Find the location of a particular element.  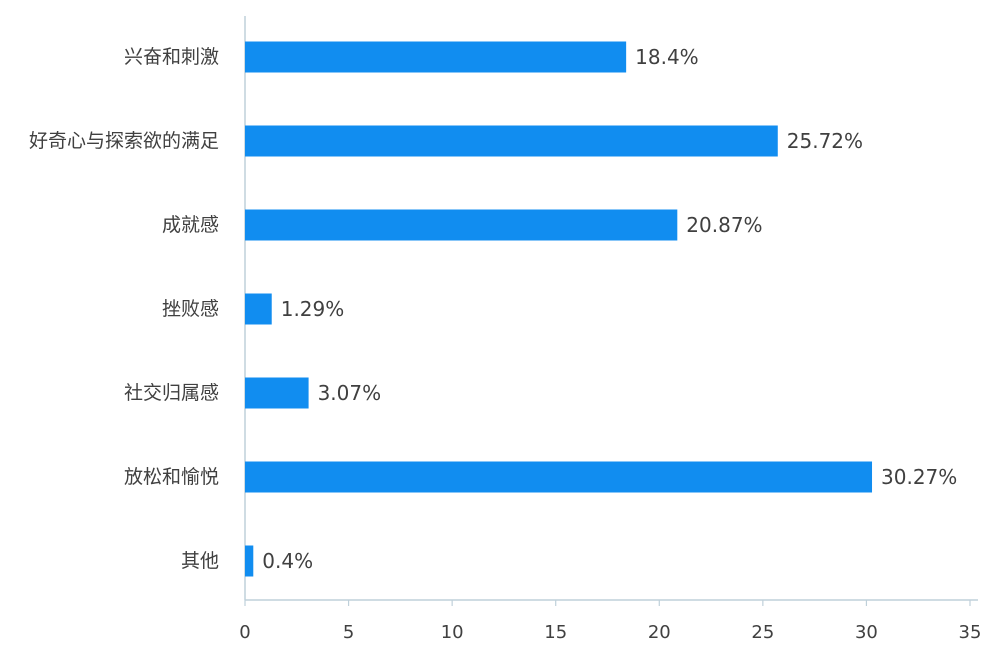

category-label: 好奇心与探索欲的满足 is located at coordinates (124, 141).